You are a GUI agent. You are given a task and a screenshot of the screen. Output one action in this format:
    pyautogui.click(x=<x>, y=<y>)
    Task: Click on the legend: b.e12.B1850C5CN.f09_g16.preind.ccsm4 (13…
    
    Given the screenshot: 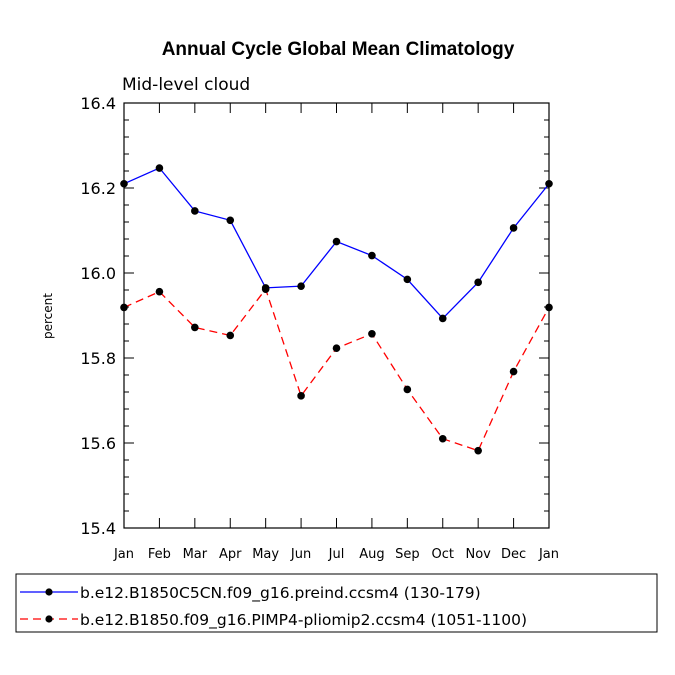 What is the action you would take?
    pyautogui.click(x=336, y=603)
    